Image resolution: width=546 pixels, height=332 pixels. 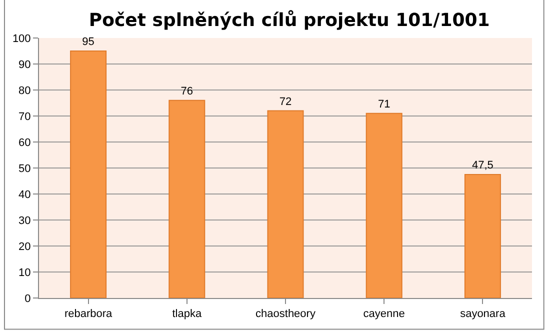 What do you see at coordinates (88, 42) in the screenshot?
I see `data-label: 95` at bounding box center [88, 42].